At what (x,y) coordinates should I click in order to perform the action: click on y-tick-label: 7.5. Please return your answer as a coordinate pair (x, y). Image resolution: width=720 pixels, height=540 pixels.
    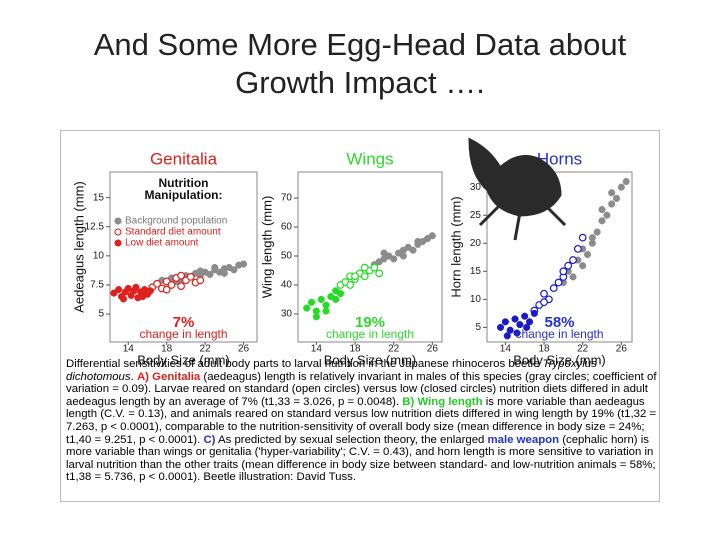
    Looking at the image, I should click on (97, 285).